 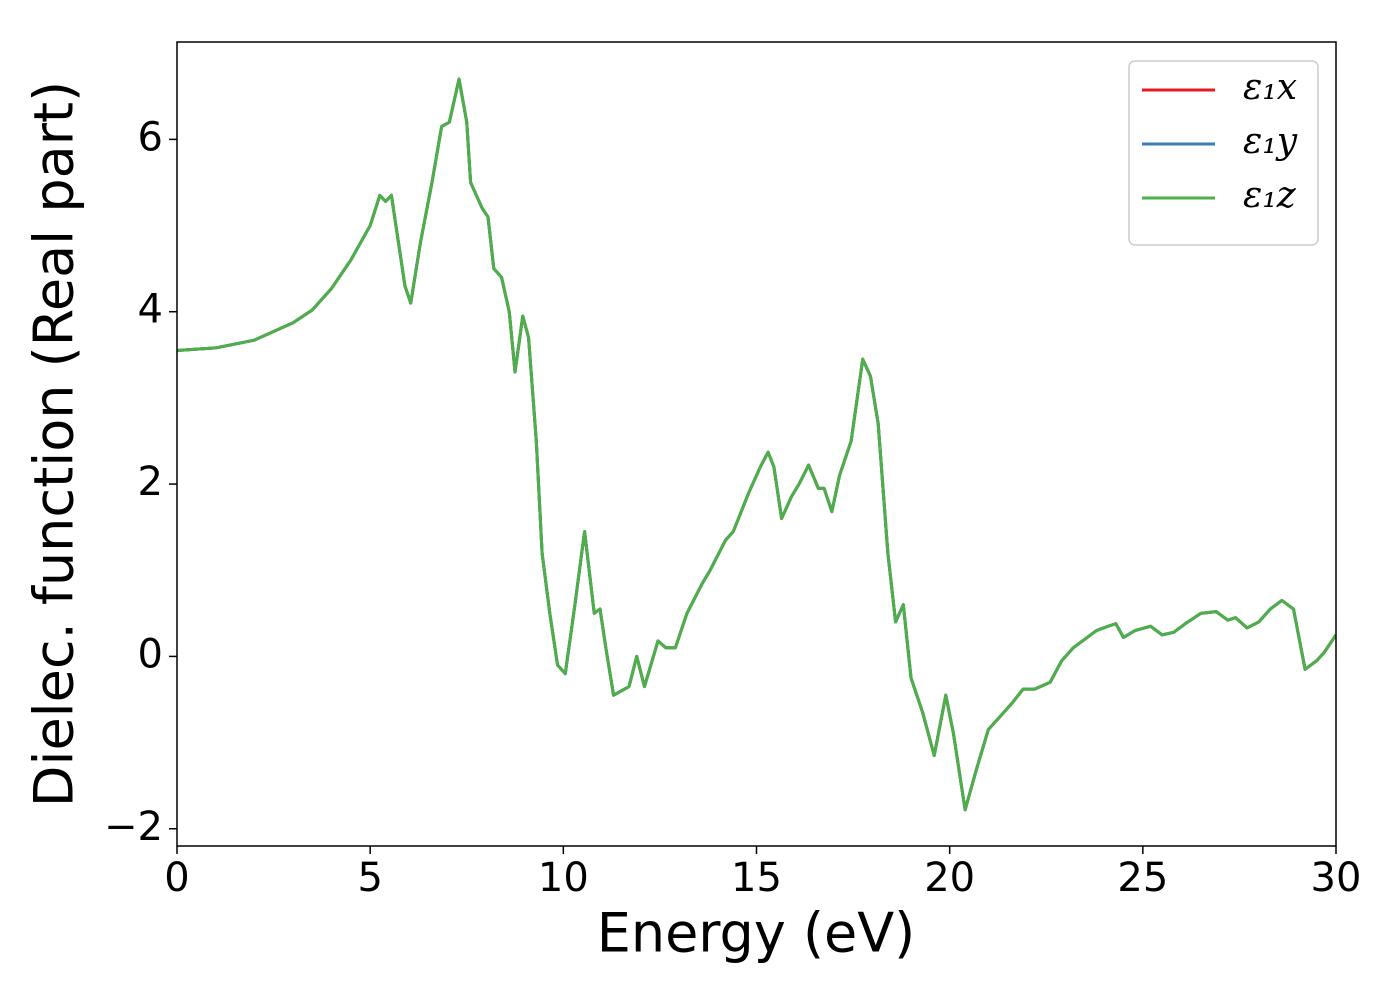 I want to click on x-tick-label: 5, so click(x=369, y=878).